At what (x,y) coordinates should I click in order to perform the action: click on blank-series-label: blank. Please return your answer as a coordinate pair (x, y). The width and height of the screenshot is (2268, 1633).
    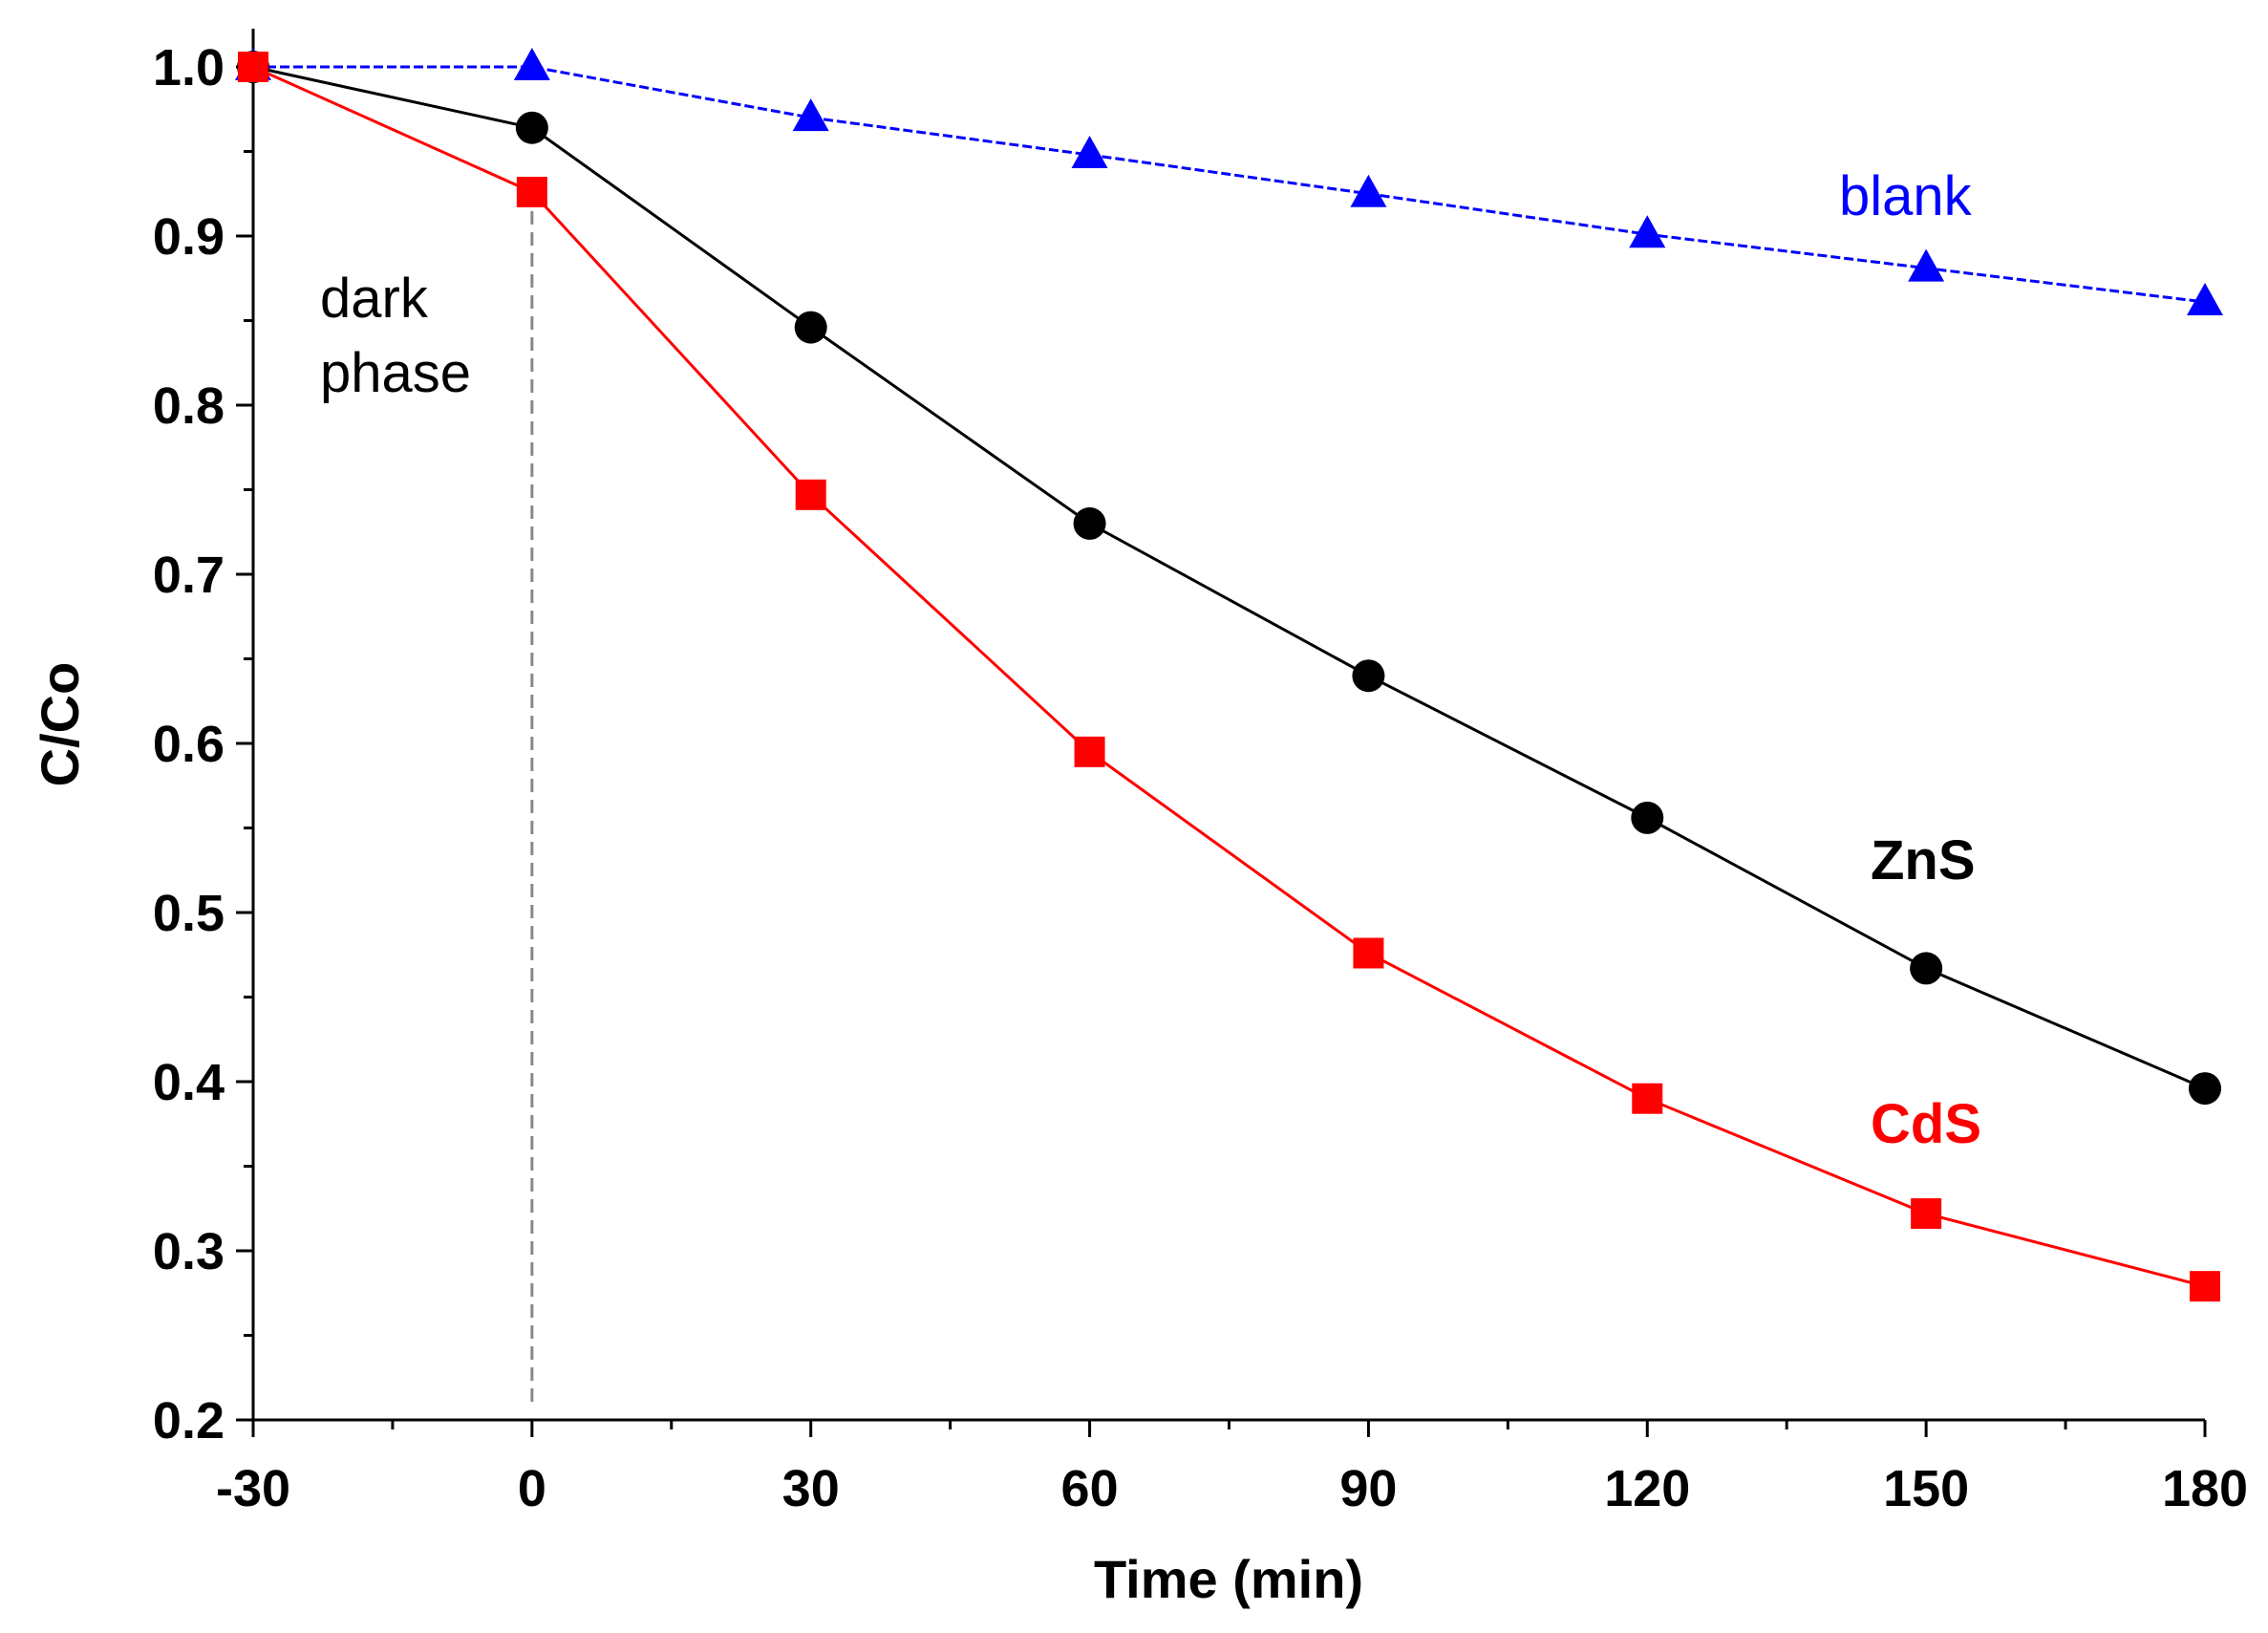
    Looking at the image, I should click on (1906, 196).